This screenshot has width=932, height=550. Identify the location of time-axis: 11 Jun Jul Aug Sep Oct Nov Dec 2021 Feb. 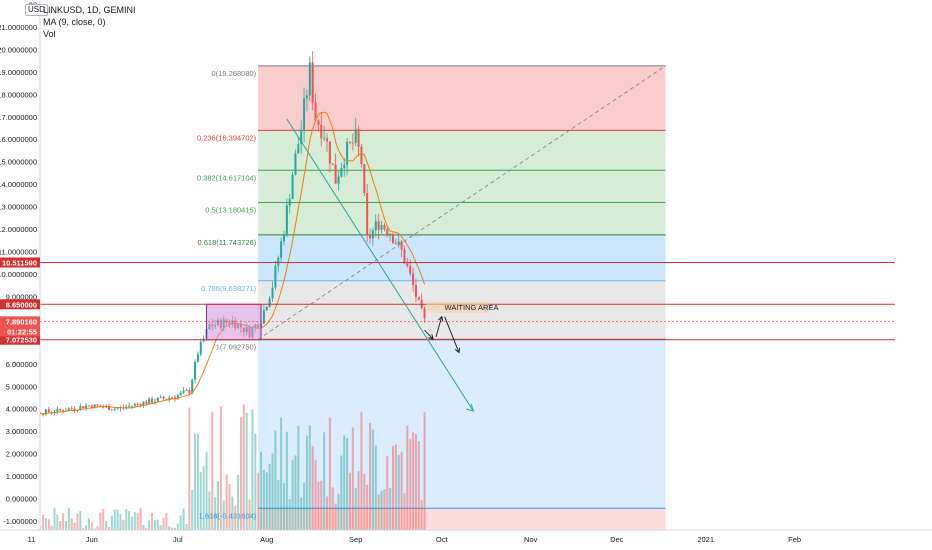
(466, 539).